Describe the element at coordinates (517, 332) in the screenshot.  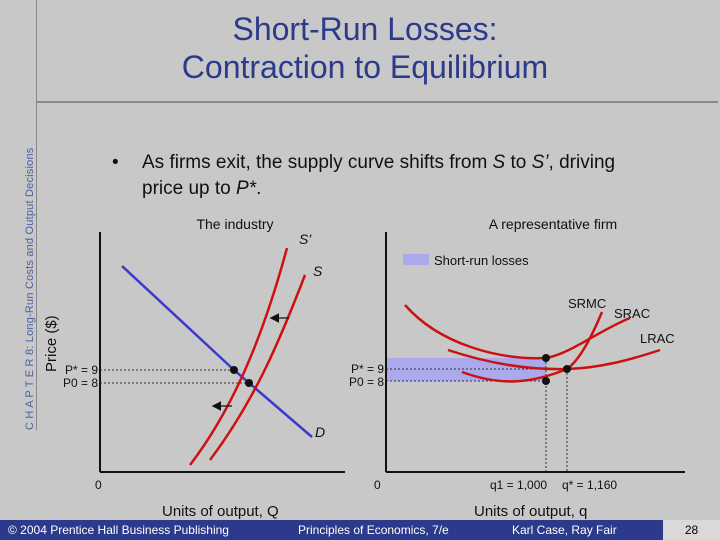
I see `srac-curve` at that location.